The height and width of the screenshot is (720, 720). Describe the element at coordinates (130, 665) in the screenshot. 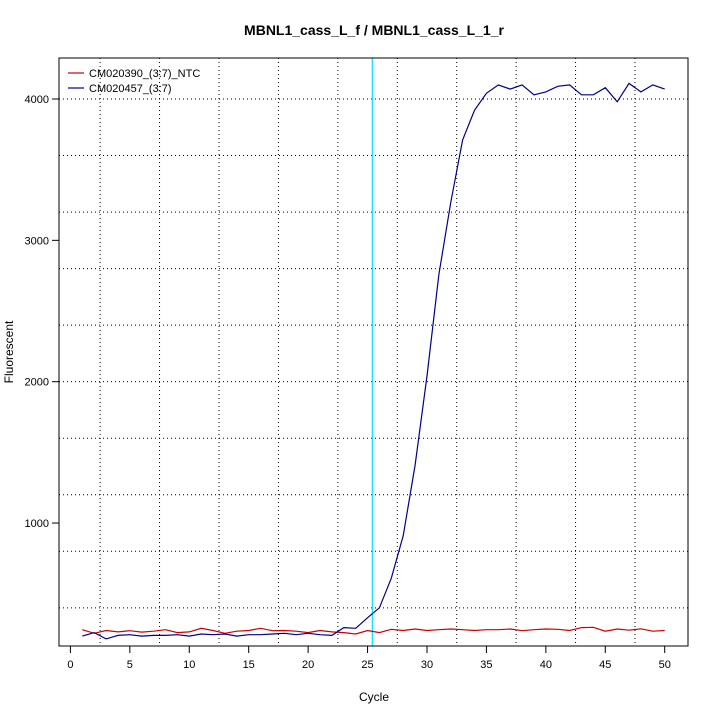

I see `x-tick-label: 5` at that location.